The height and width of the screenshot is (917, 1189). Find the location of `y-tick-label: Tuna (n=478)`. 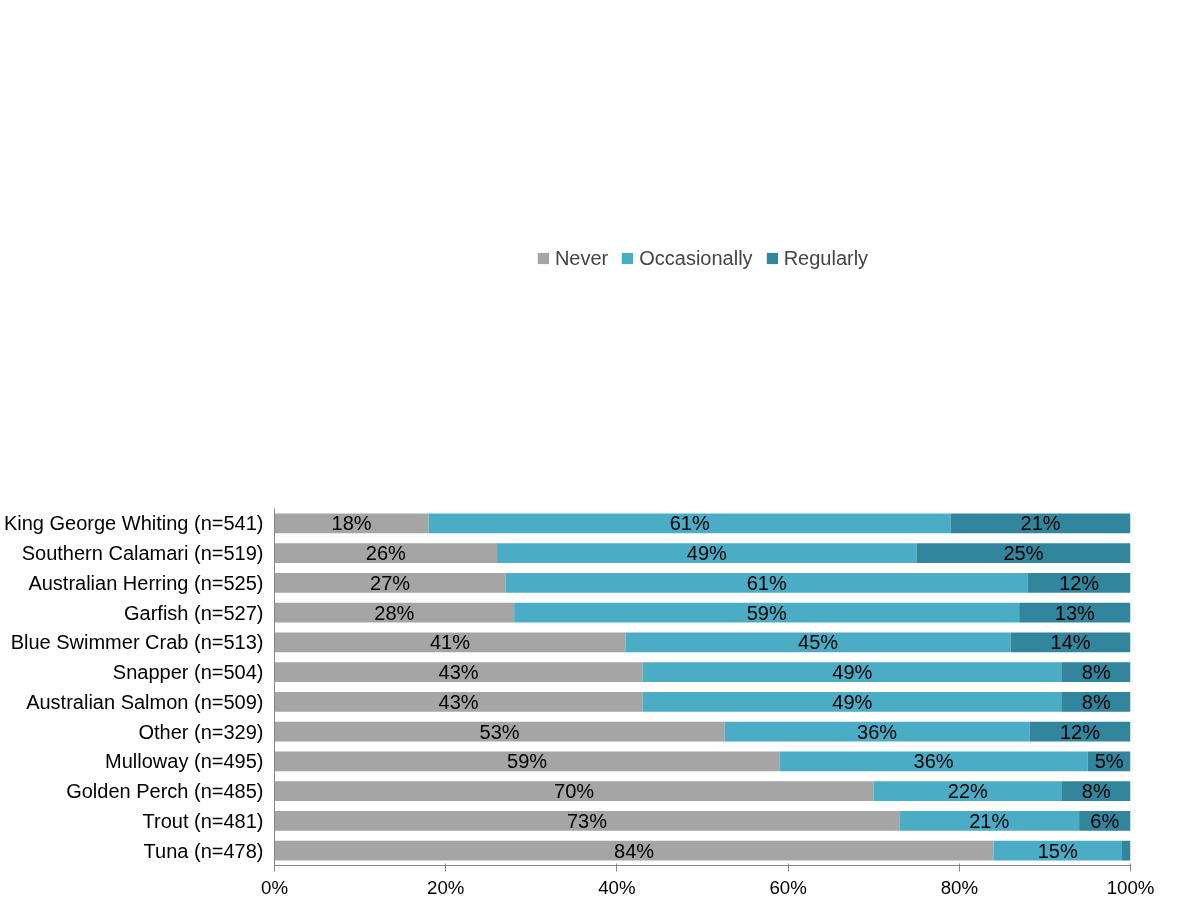

y-tick-label: Tuna (n=478) is located at coordinates (203, 850).